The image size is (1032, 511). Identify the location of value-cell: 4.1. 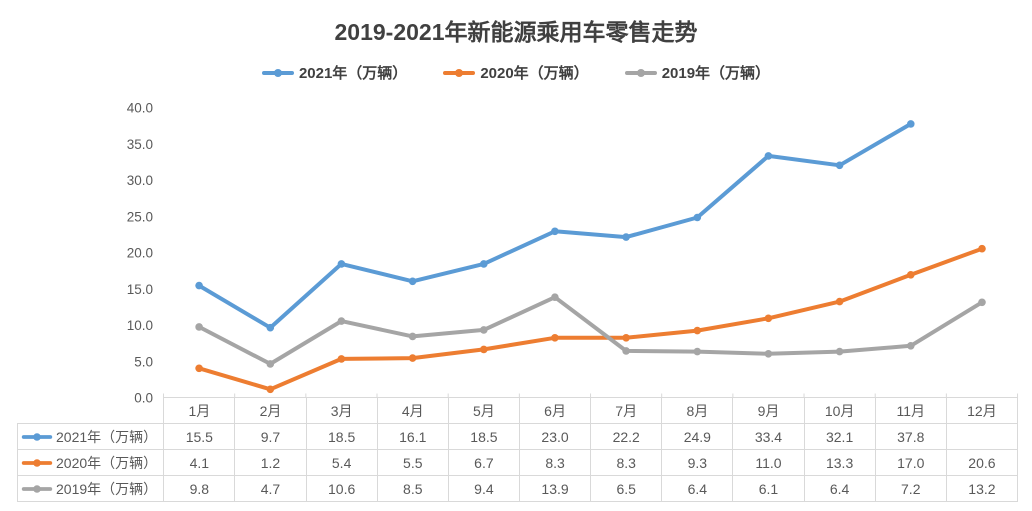
(199, 462).